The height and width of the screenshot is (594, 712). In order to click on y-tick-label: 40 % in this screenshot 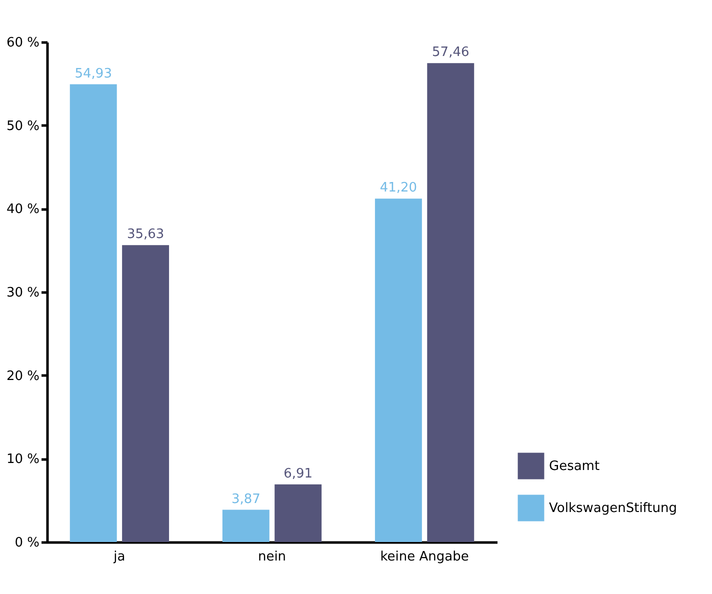, I will do `click(23, 210)`.